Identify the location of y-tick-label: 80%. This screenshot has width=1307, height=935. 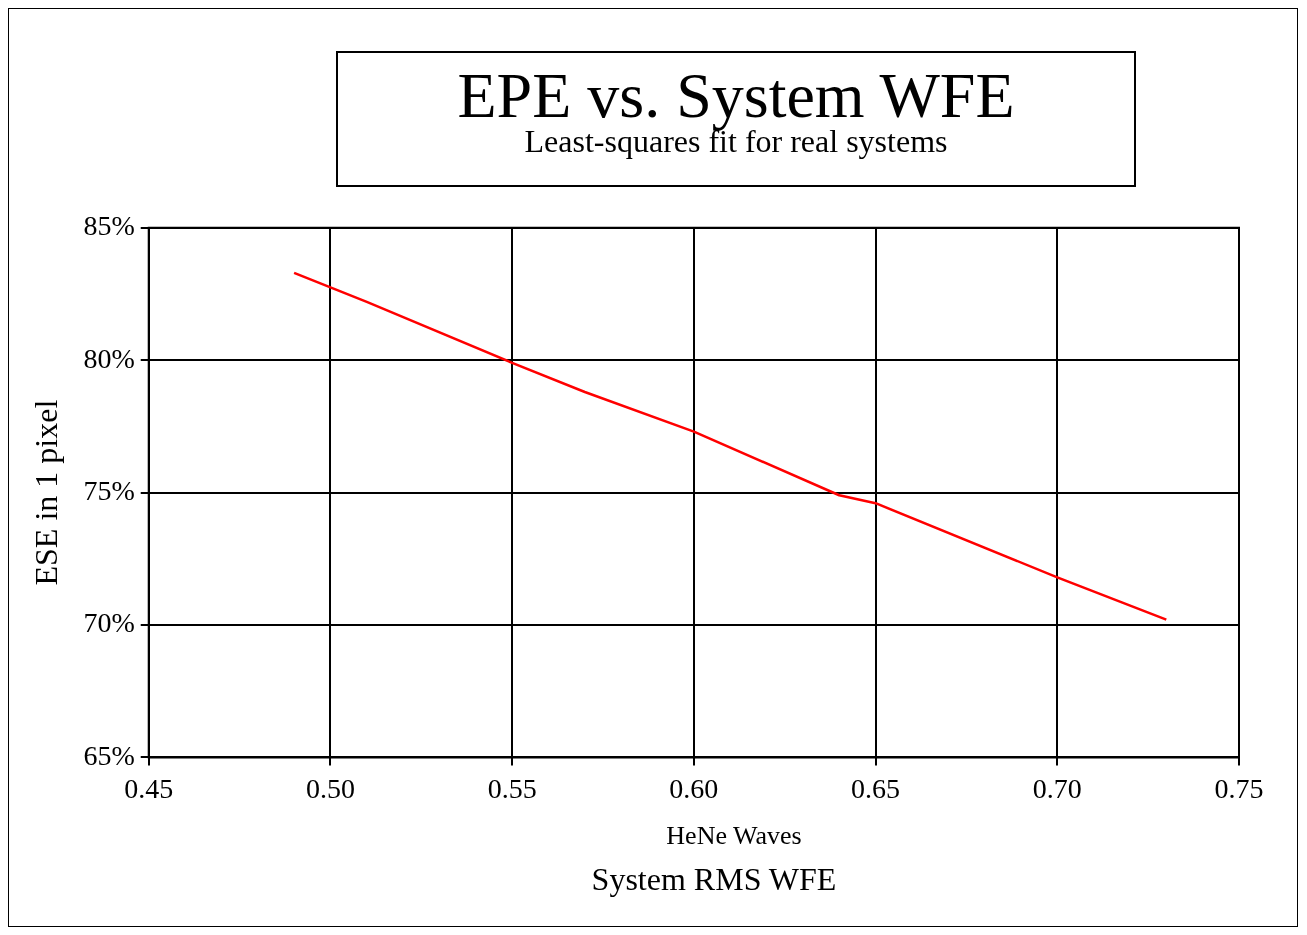
(109, 358).